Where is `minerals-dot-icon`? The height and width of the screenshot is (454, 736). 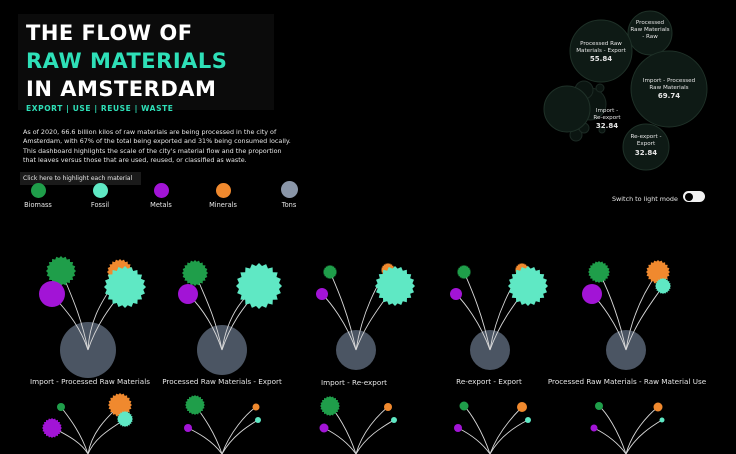
minerals-dot-icon is located at coordinates (223, 190).